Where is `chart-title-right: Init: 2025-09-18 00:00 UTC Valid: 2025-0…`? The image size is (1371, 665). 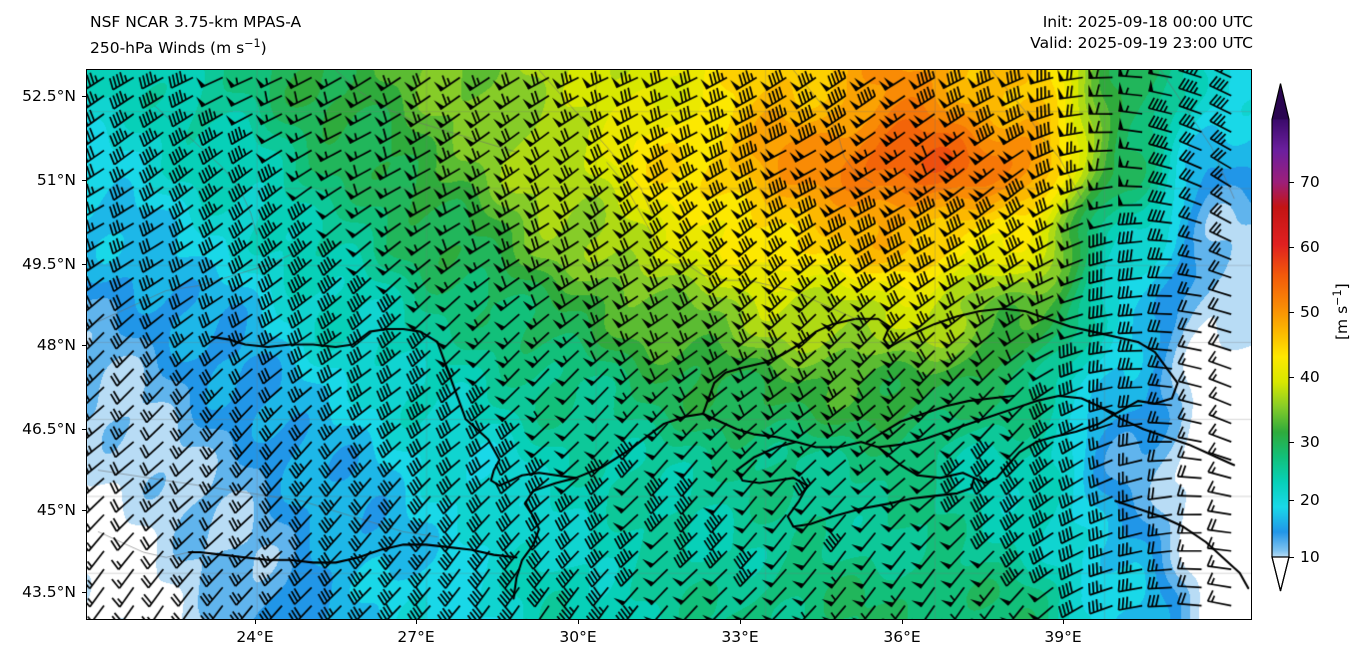 chart-title-right: Init: 2025-09-18 00:00 UTC Valid: 2025-0… is located at coordinates (1141, 33).